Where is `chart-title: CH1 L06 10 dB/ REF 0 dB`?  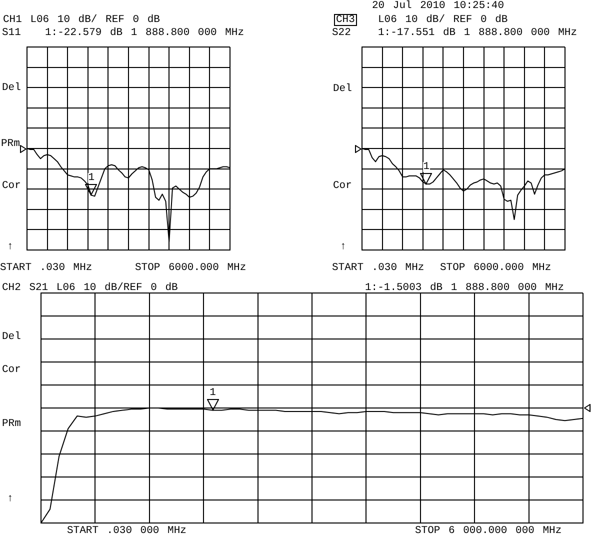
chart-title: CH1 L06 10 dB/ REF 0 dB is located at coordinates (81, 20).